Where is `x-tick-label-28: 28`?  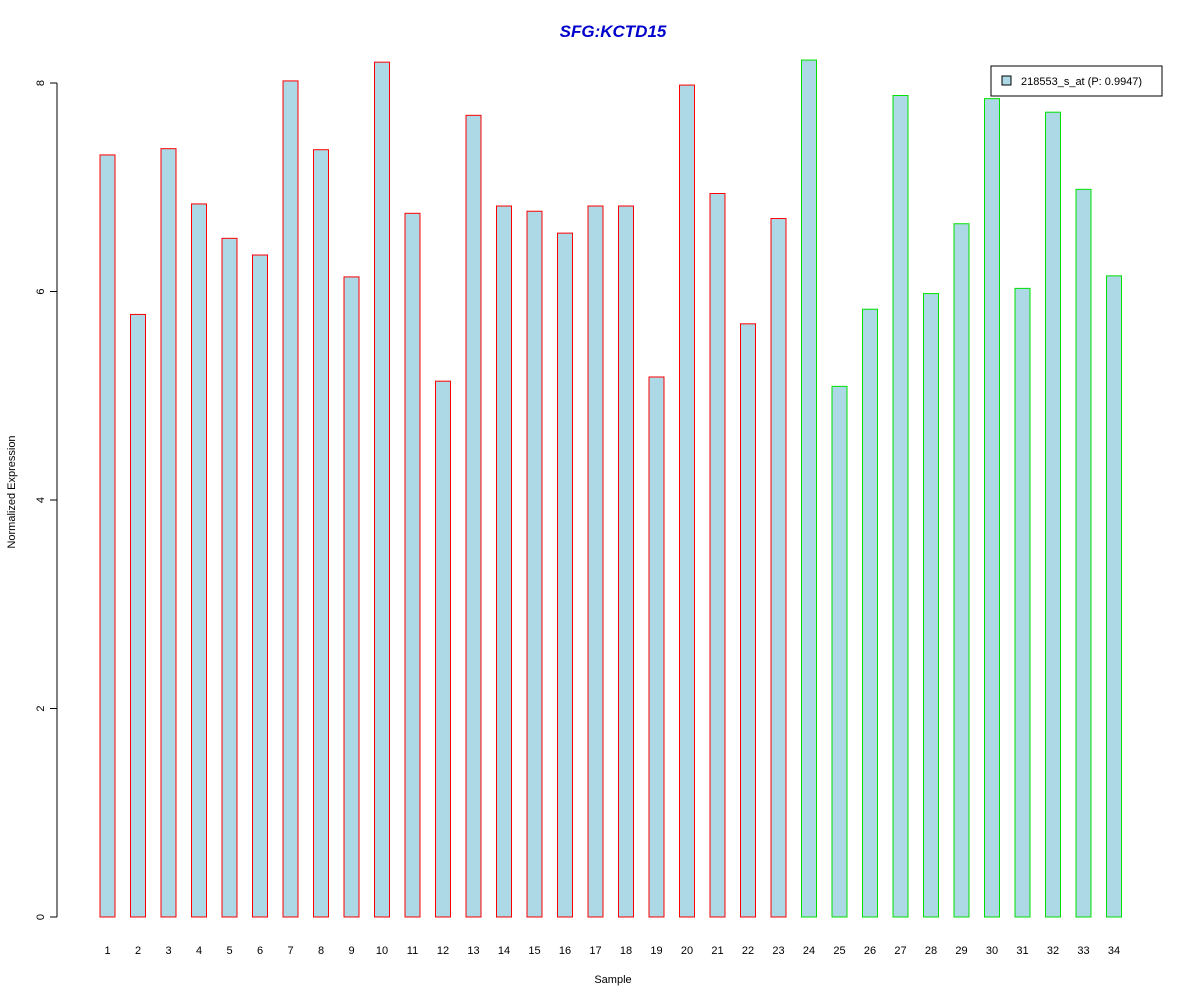 x-tick-label-28: 28 is located at coordinates (931, 951).